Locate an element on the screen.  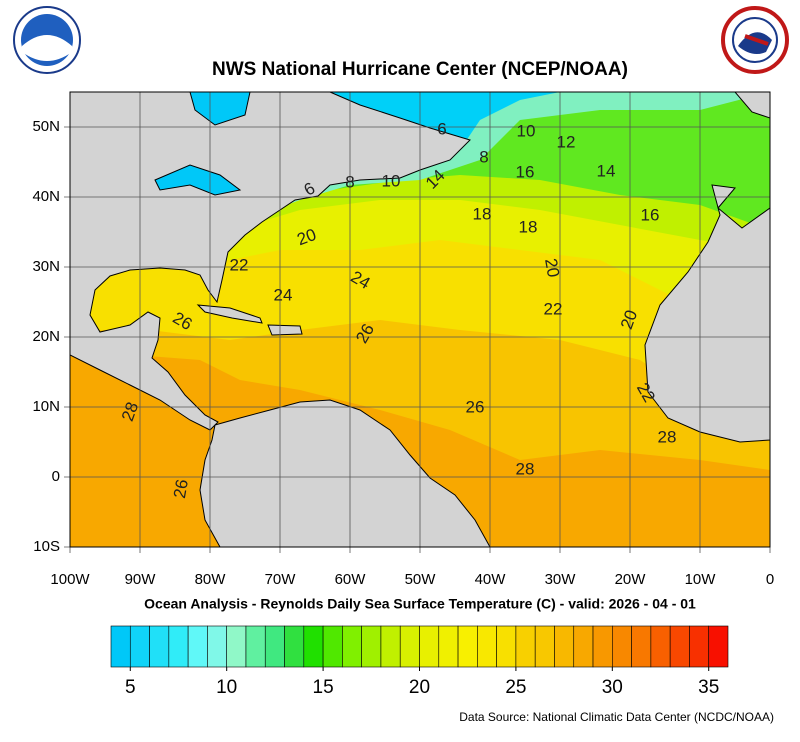
x-tick-label: 60W is located at coordinates (351, 579).